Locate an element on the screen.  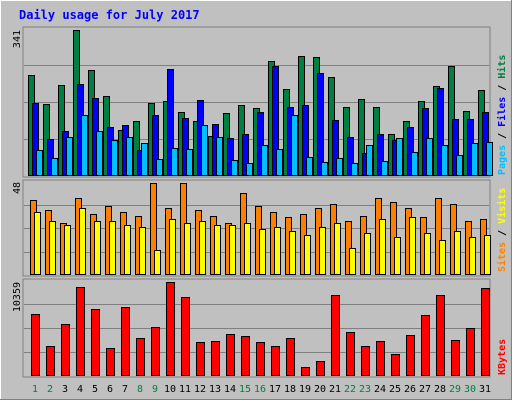
x-tick-label: 1 is located at coordinates (35, 389).